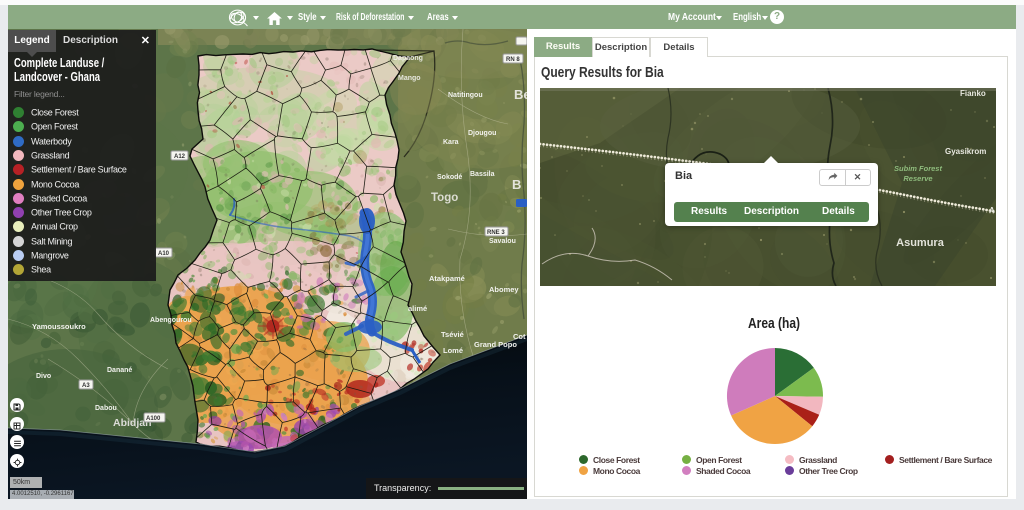 This screenshot has height=510, width=1024. I want to click on svg-text: Fianko, so click(973, 93).